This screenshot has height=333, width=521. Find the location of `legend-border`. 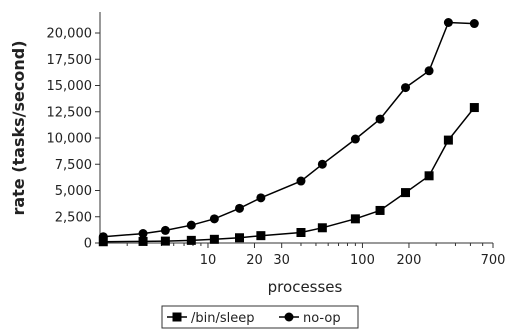

legend-border is located at coordinates (260, 317).